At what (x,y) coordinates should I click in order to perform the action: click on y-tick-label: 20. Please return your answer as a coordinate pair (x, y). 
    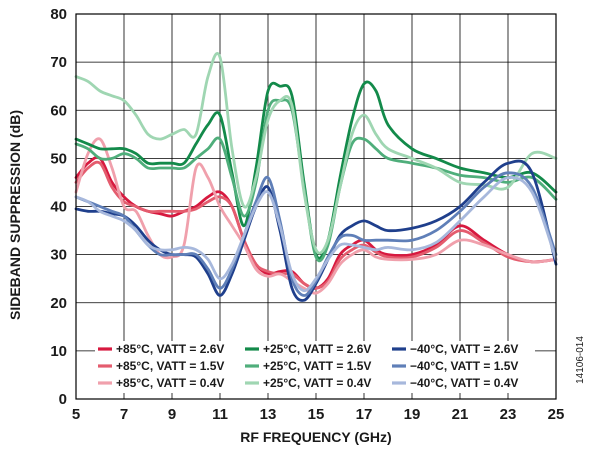
    Looking at the image, I should click on (58, 303).